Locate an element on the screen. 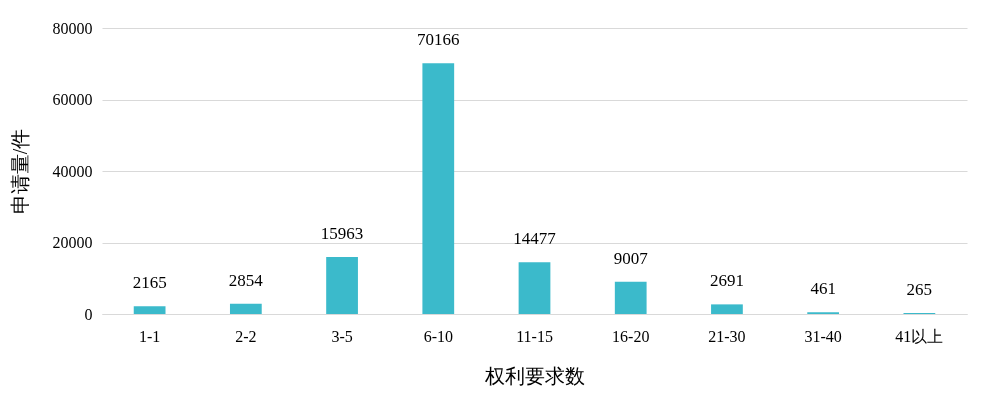 This screenshot has height=411, width=1001. data-label: 2854 is located at coordinates (246, 280).